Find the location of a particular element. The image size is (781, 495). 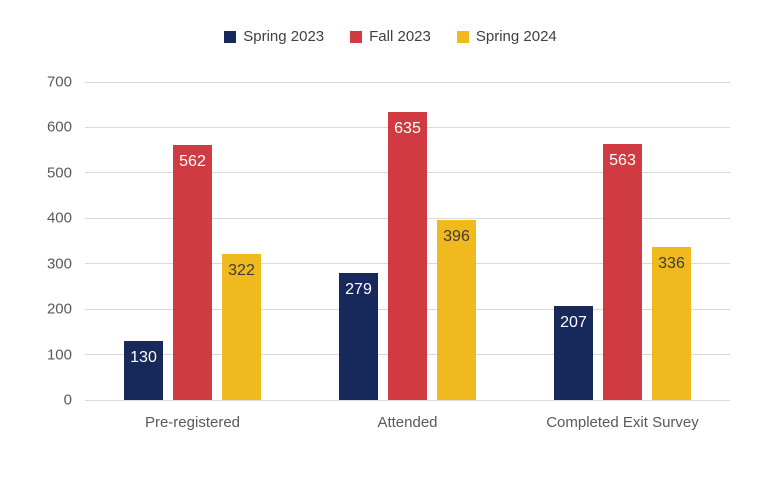

bar-fall-2023: 562 is located at coordinates (192, 272).